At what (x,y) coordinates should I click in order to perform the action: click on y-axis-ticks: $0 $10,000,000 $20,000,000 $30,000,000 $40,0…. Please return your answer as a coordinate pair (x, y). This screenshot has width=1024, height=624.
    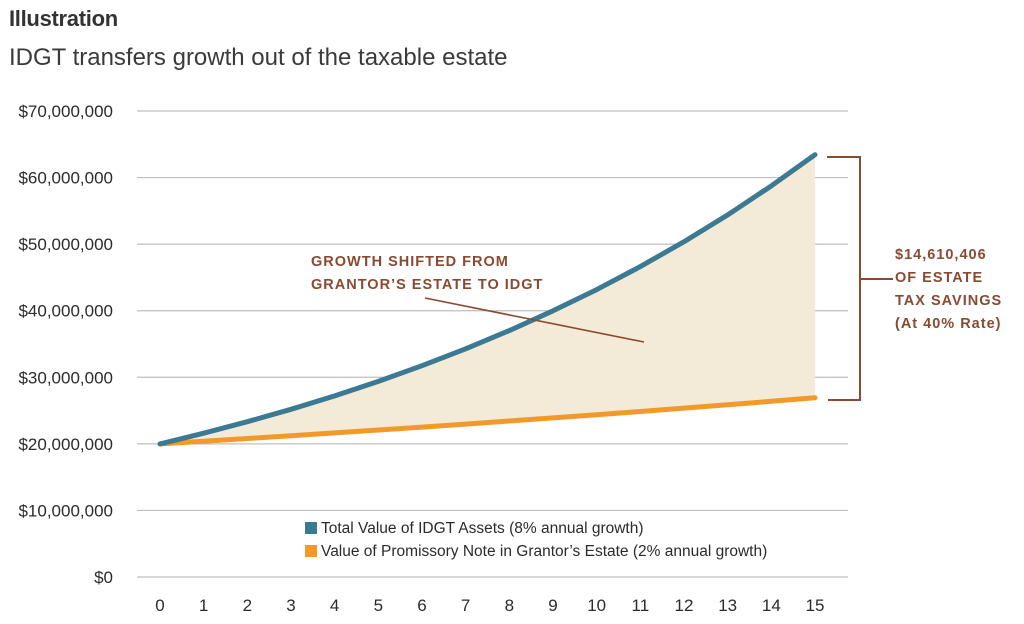
    Looking at the image, I should click on (65, 344).